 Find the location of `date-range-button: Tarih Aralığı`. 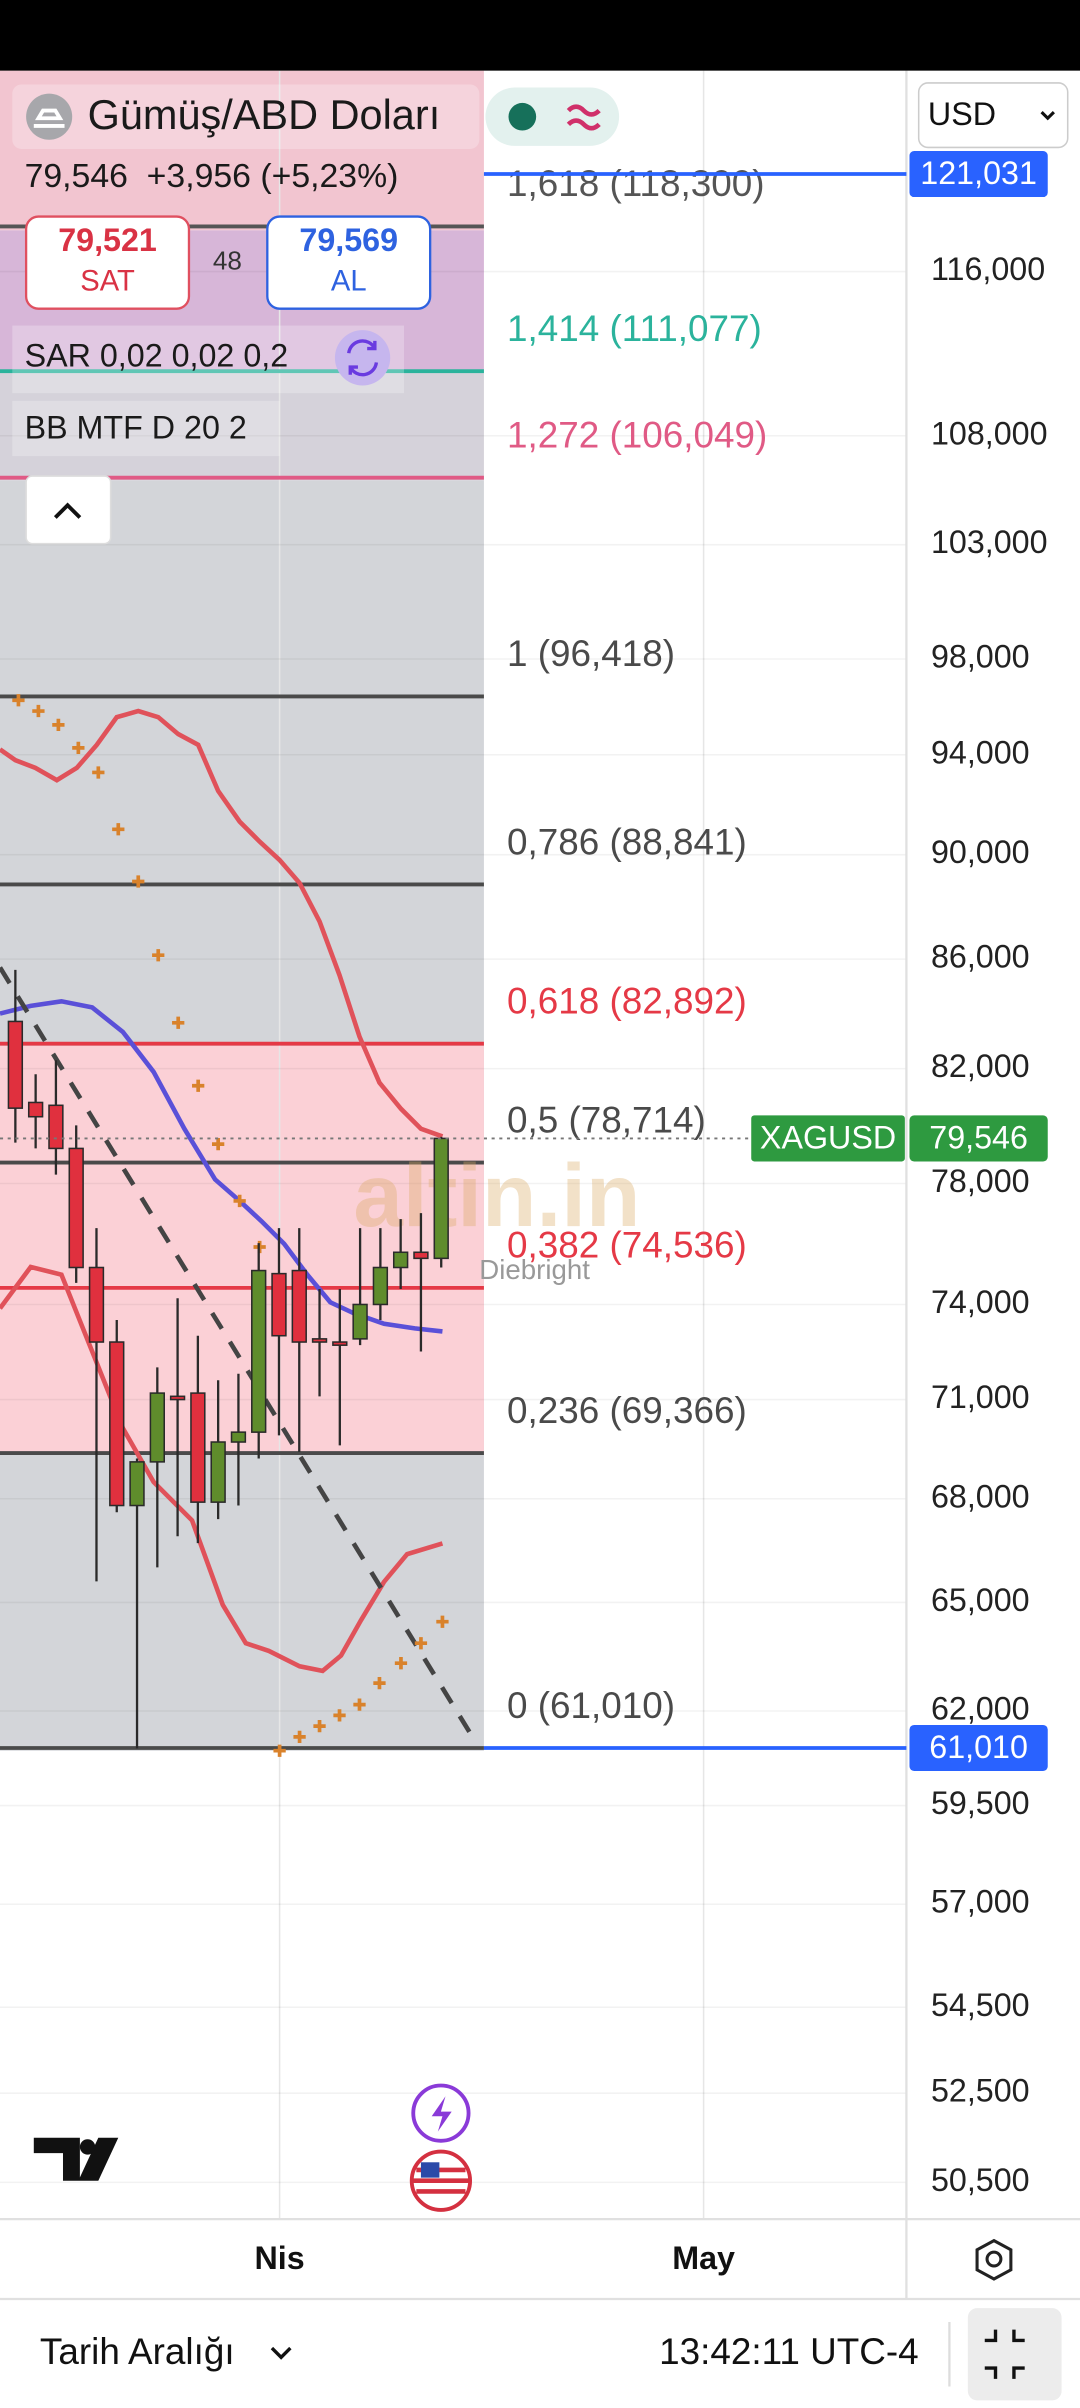

date-range-button: Tarih Aralığı is located at coordinates (137, 2351).